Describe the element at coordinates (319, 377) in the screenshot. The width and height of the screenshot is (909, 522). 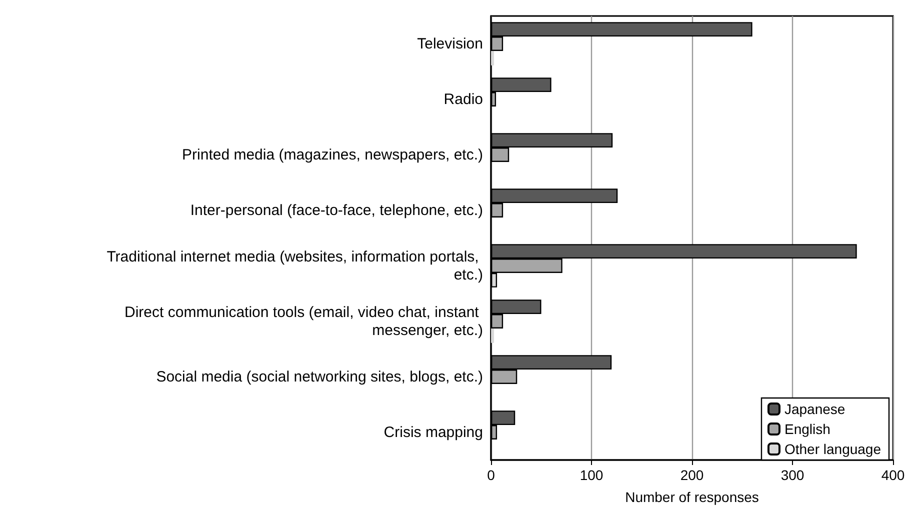
I see `y-tick-label: Social media (social networking sites, blogs, etc.)` at that location.